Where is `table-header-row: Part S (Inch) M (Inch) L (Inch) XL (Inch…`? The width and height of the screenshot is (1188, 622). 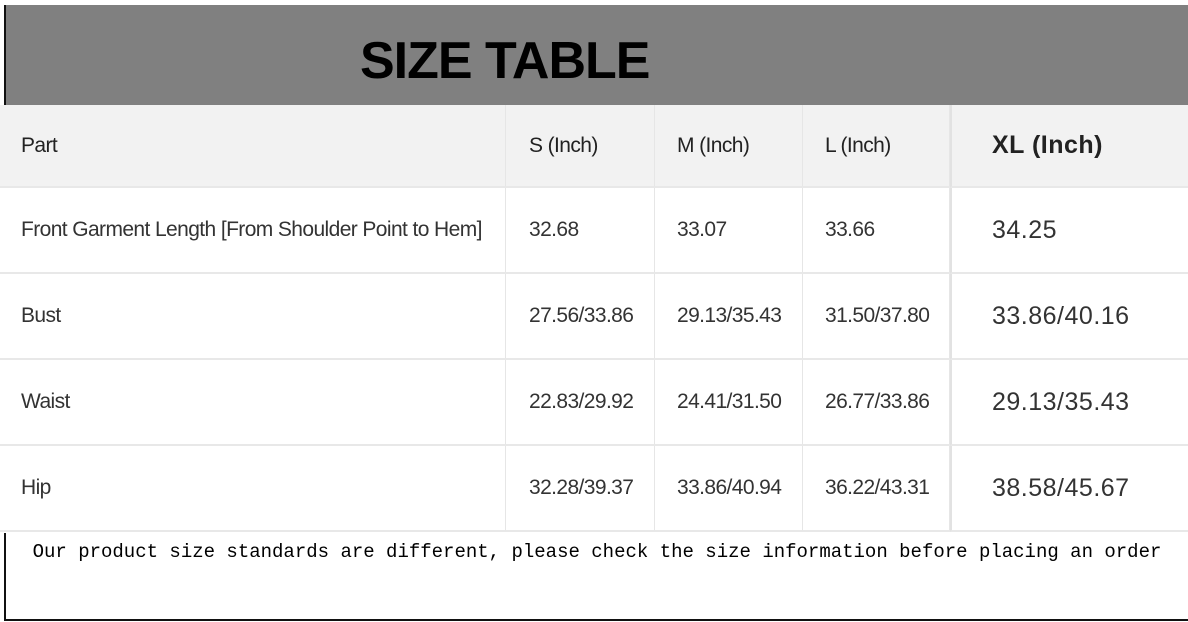
table-header-row: Part S (Inch) M (Inch) L (Inch) XL (Inch… is located at coordinates (594, 146).